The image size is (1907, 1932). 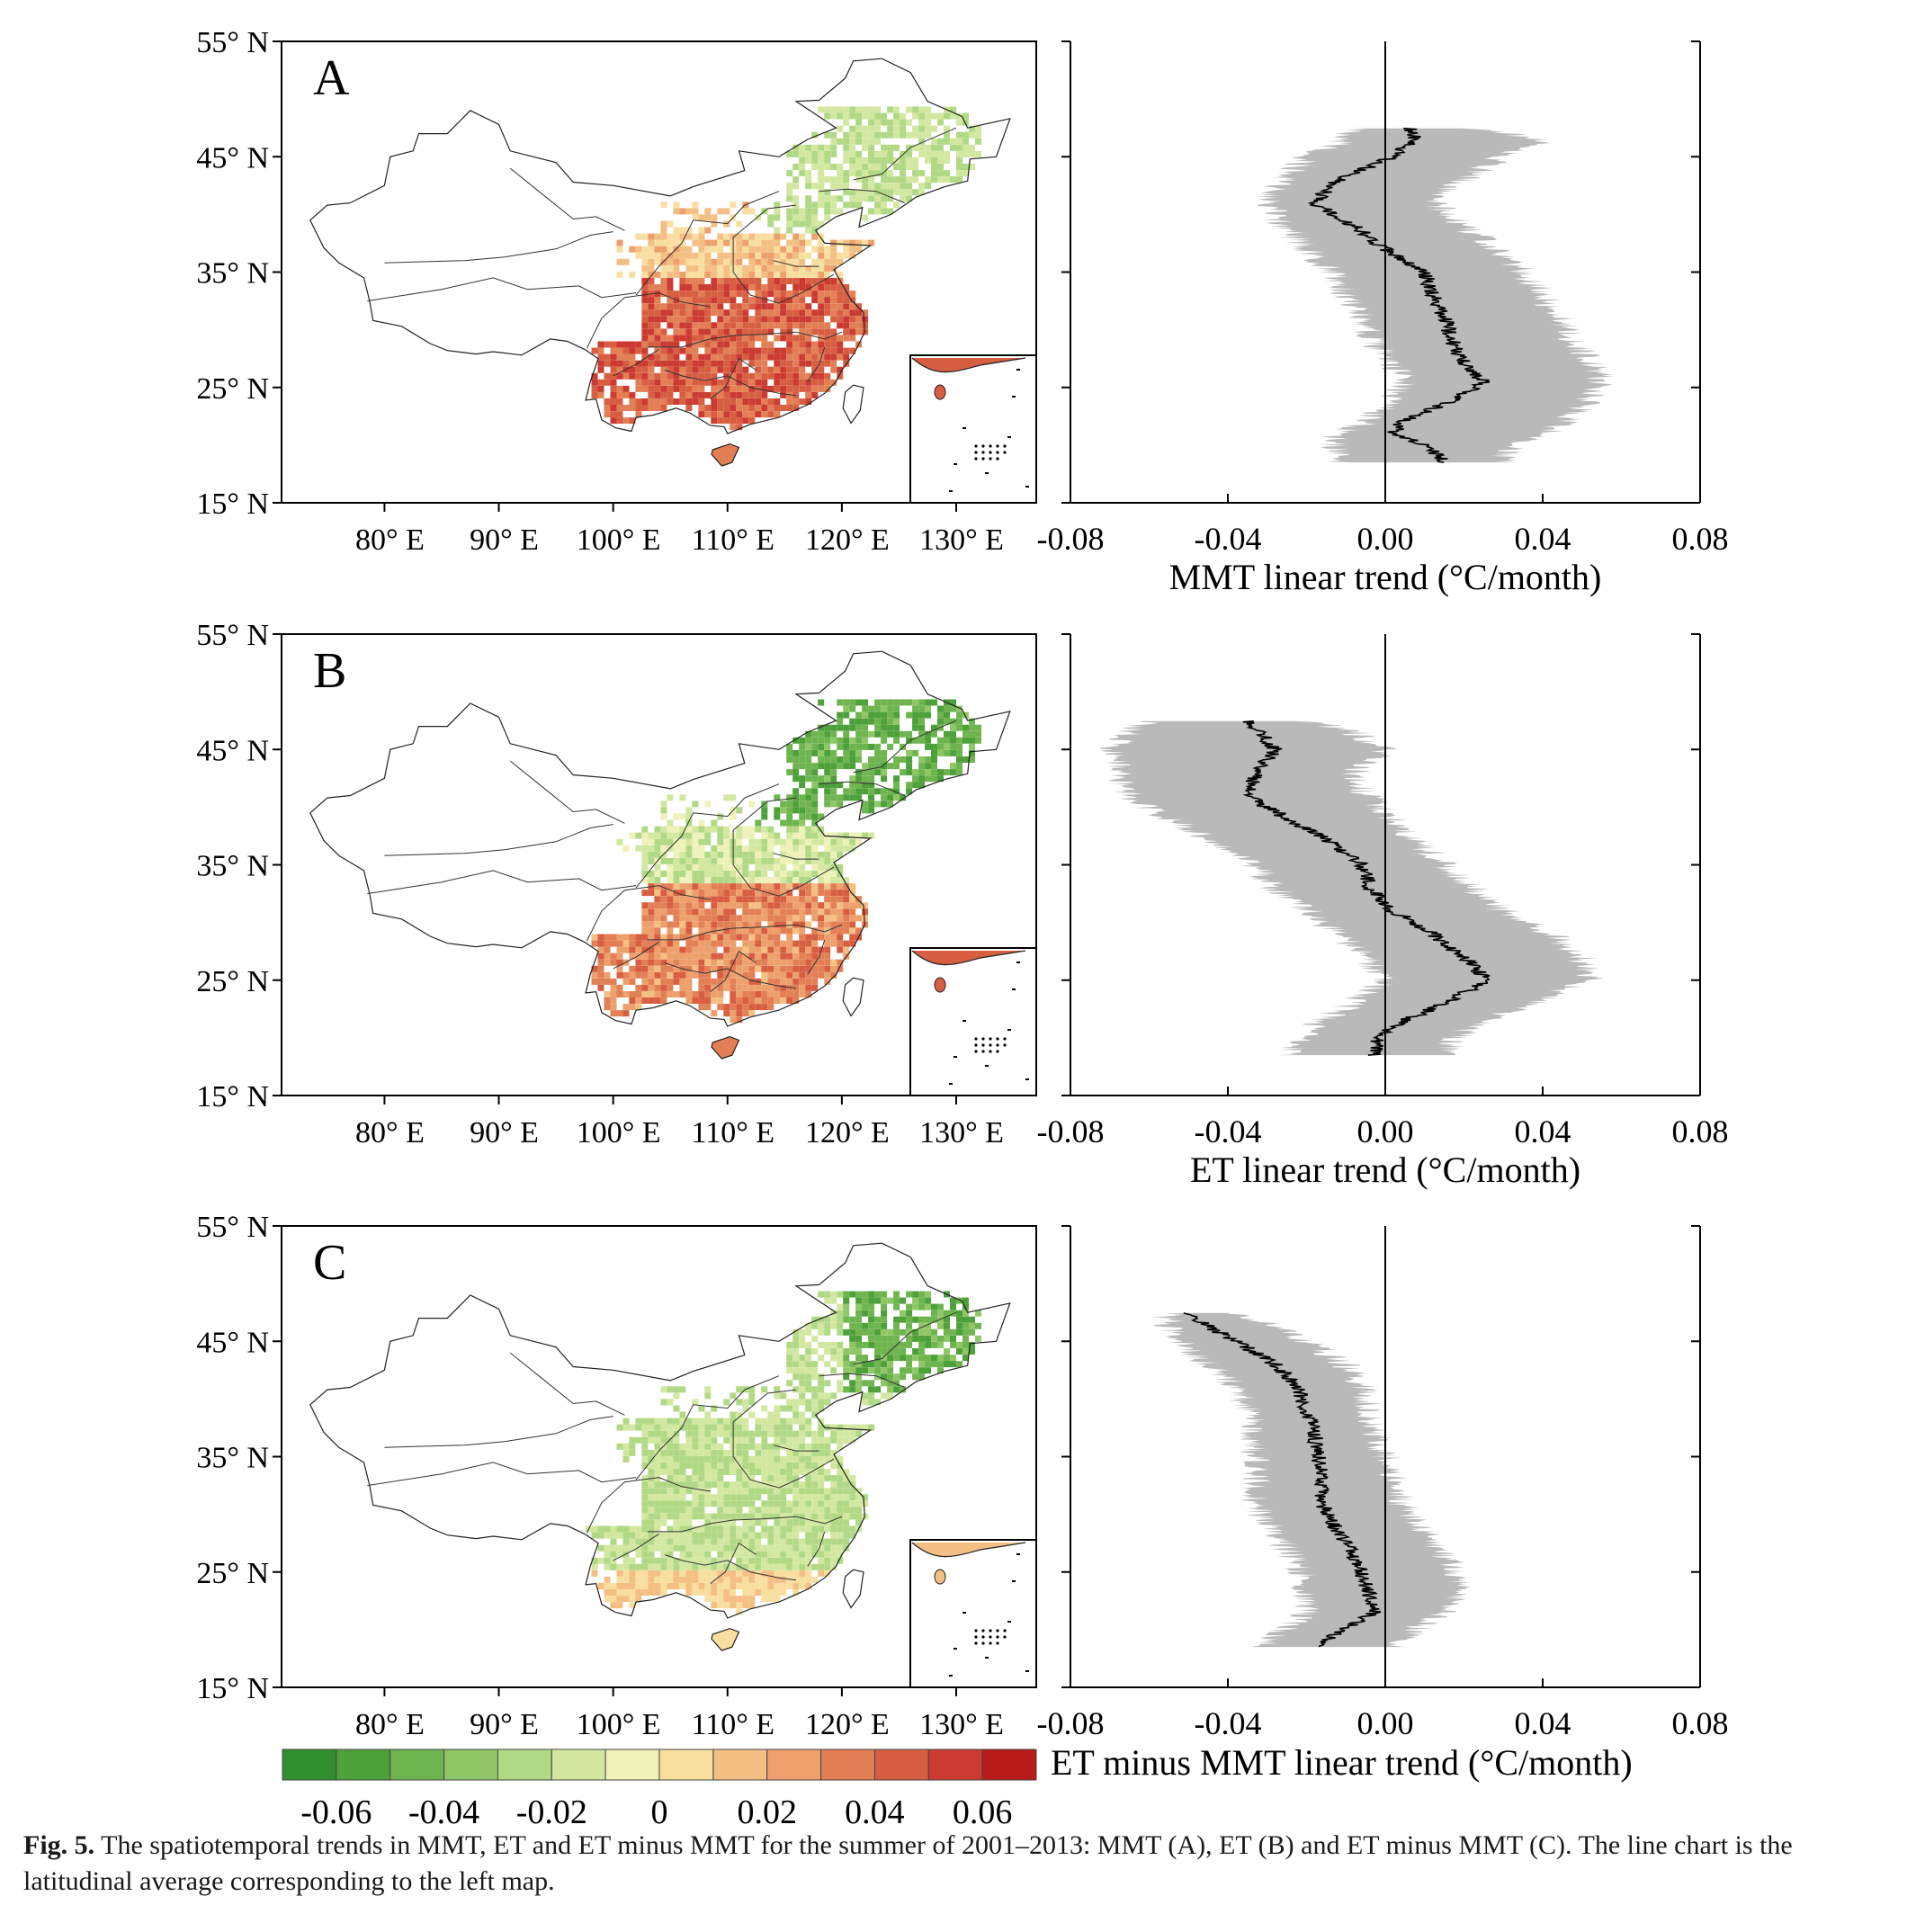 What do you see at coordinates (505, 540) in the screenshot?
I see `lon-tick-label: 90° E` at bounding box center [505, 540].